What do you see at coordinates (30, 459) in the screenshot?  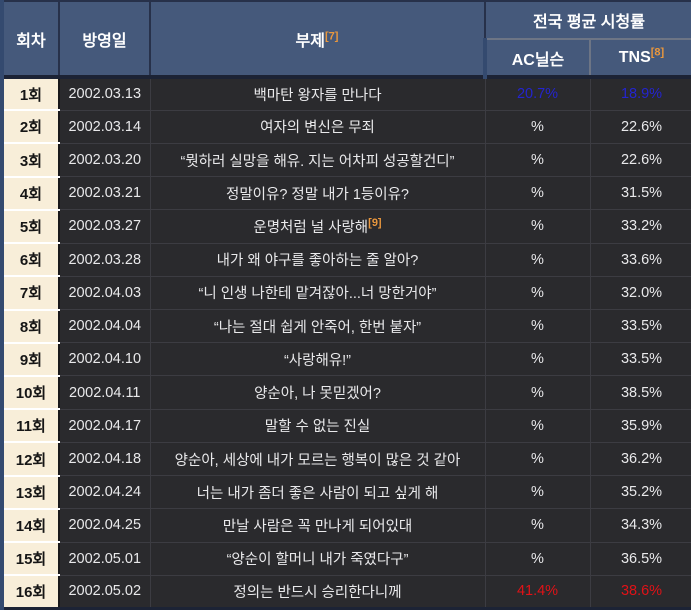 I see `episode-cell: 12회` at bounding box center [30, 459].